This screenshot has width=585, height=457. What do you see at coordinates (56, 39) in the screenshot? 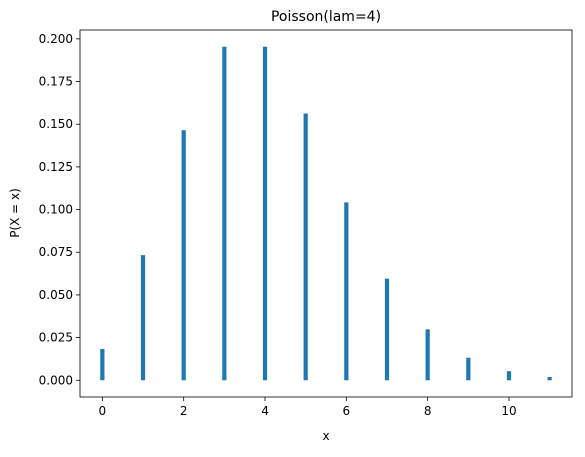
I see `y-tick-label: 0.200` at bounding box center [56, 39].